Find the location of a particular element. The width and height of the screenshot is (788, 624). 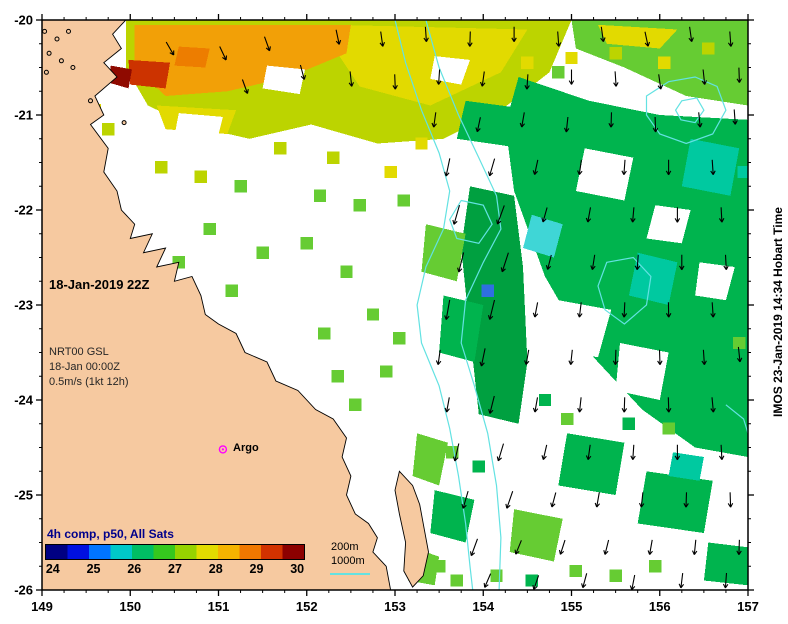

argo-float-marker is located at coordinates (223, 449).